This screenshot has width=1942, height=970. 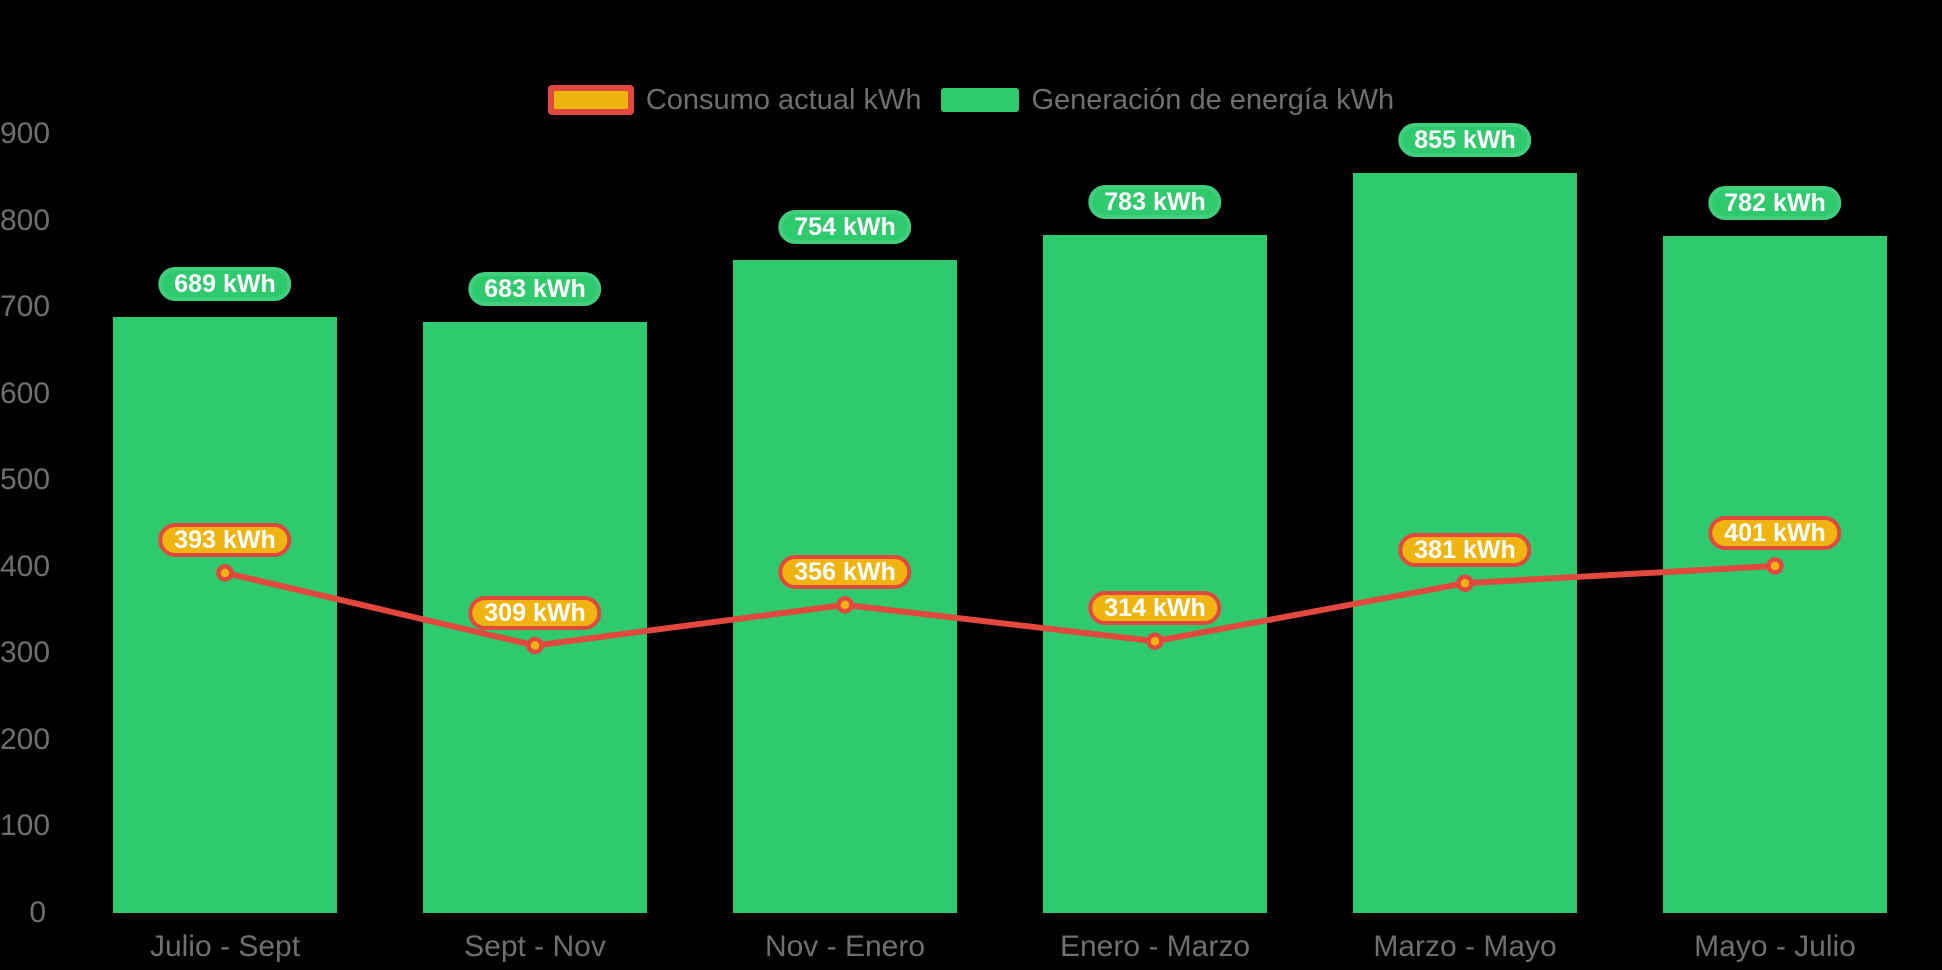 What do you see at coordinates (25, 566) in the screenshot?
I see `y-axis-tick-400: 400` at bounding box center [25, 566].